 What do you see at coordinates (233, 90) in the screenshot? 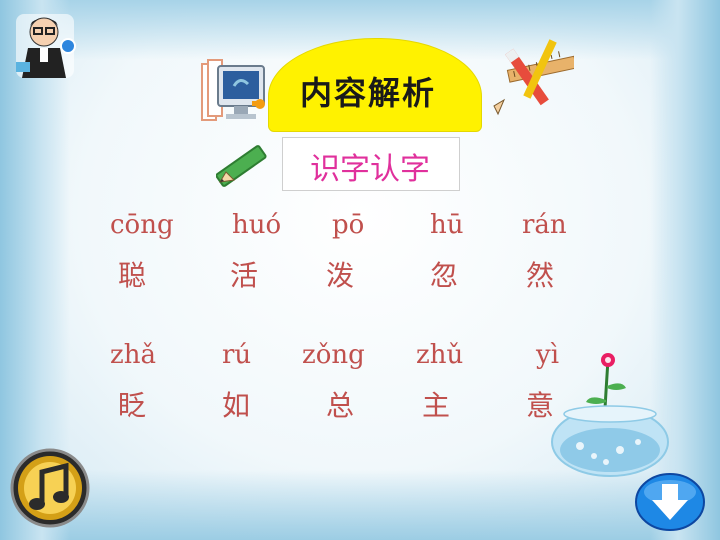
I see `computer-icon` at bounding box center [233, 90].